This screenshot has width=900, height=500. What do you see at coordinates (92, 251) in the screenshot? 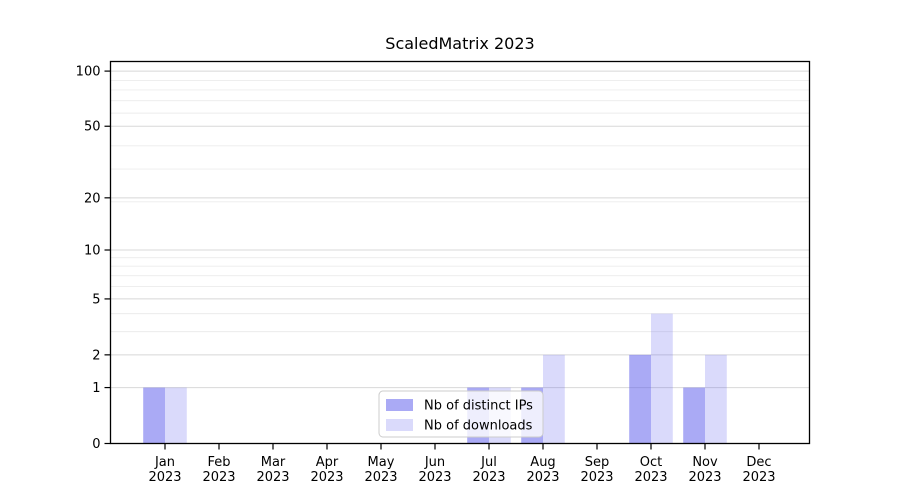
I see `y-tick-label: 10` at bounding box center [92, 251].